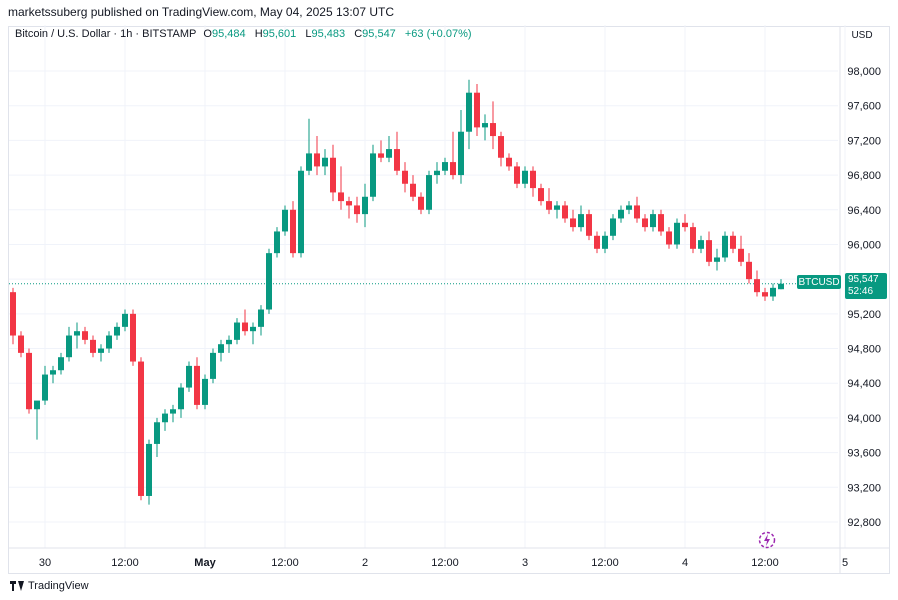  Describe the element at coordinates (767, 540) in the screenshot. I see `lightning-icon` at that location.